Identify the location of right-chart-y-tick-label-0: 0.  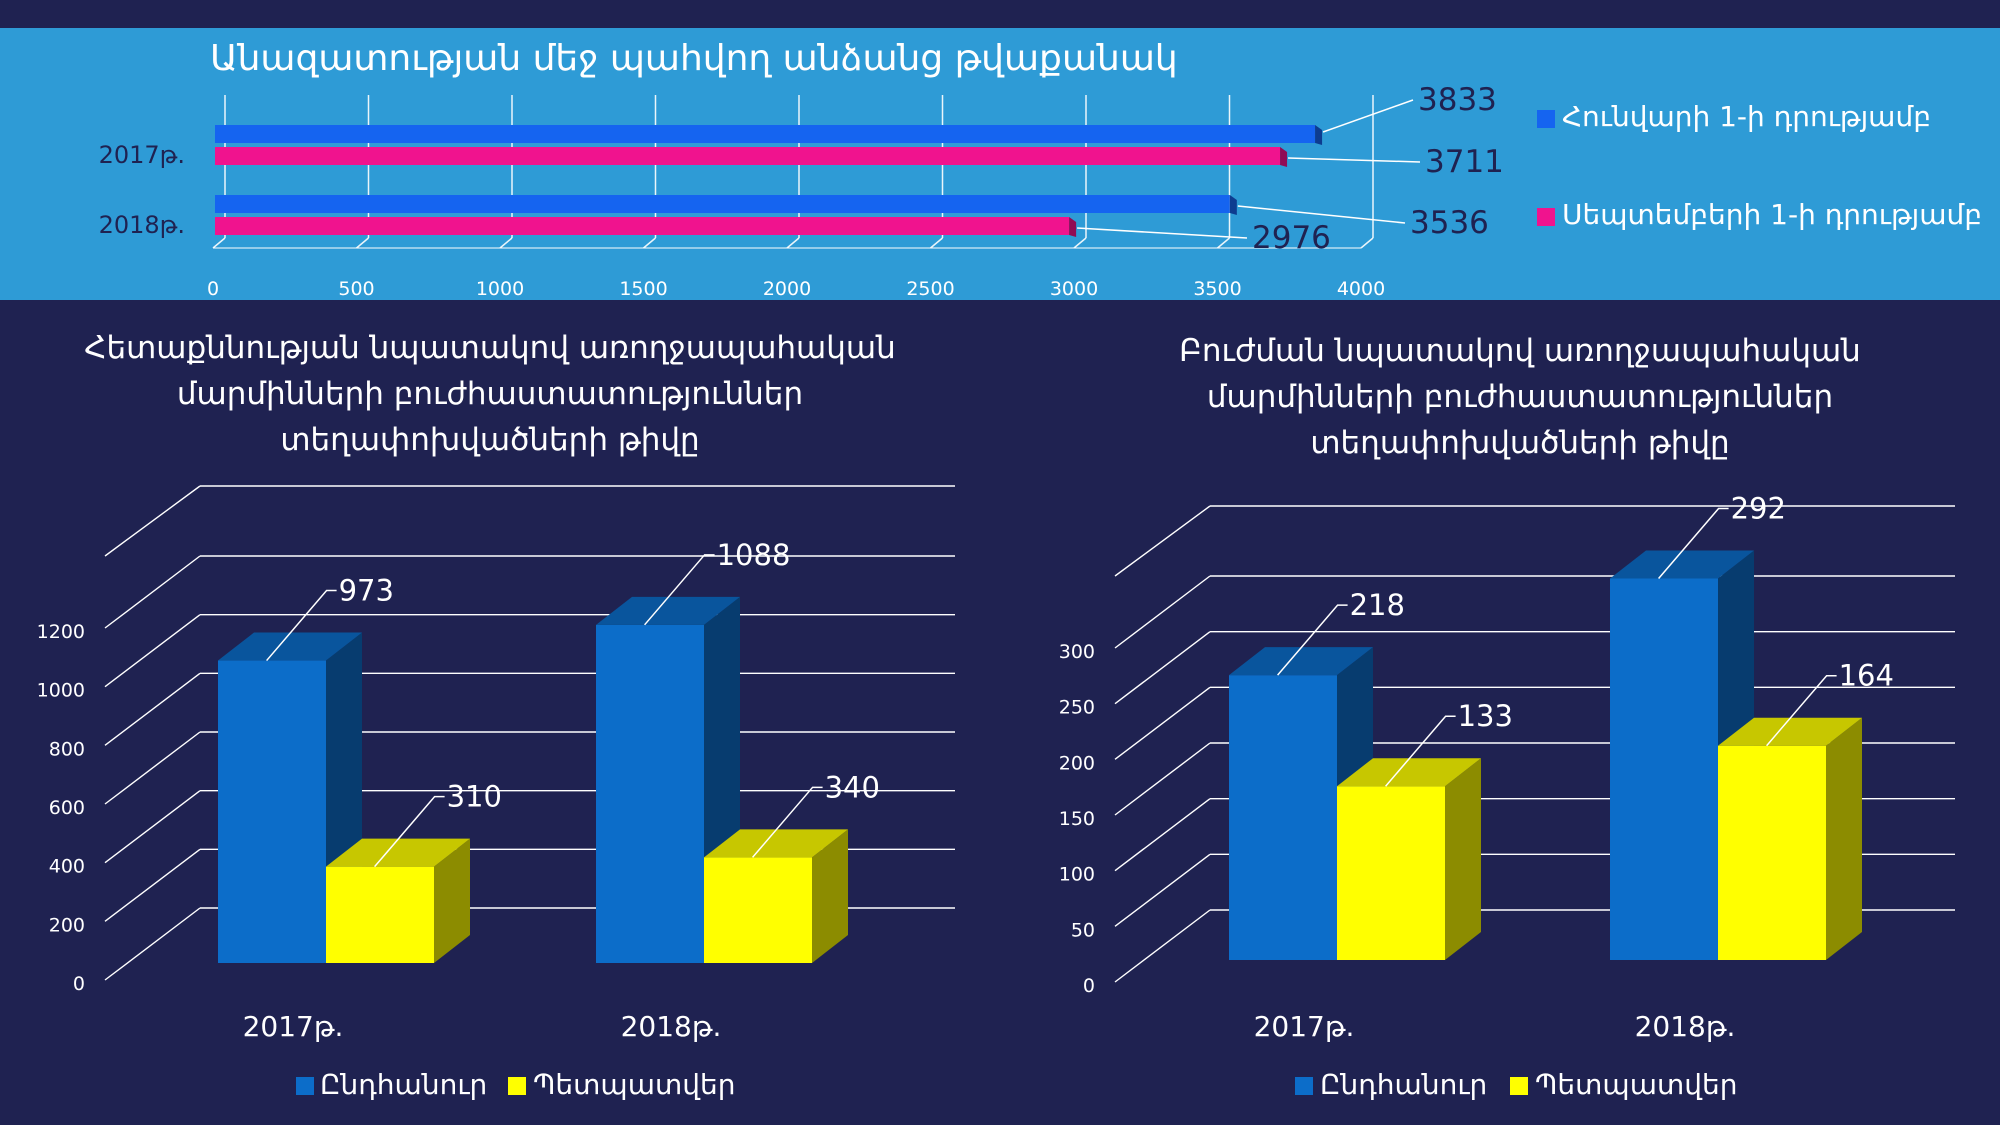
(1089, 986).